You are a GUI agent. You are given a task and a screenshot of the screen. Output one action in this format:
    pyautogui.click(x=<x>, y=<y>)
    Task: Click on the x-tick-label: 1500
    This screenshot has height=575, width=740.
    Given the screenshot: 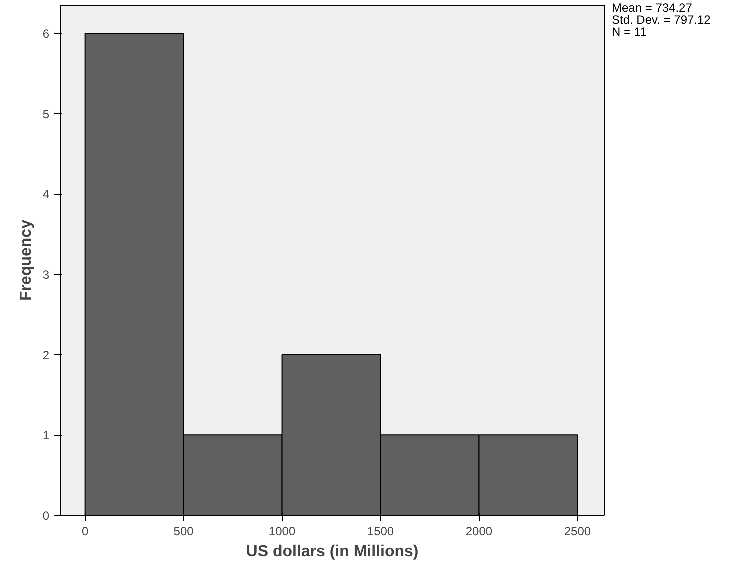 What is the action you would take?
    pyautogui.click(x=380, y=531)
    